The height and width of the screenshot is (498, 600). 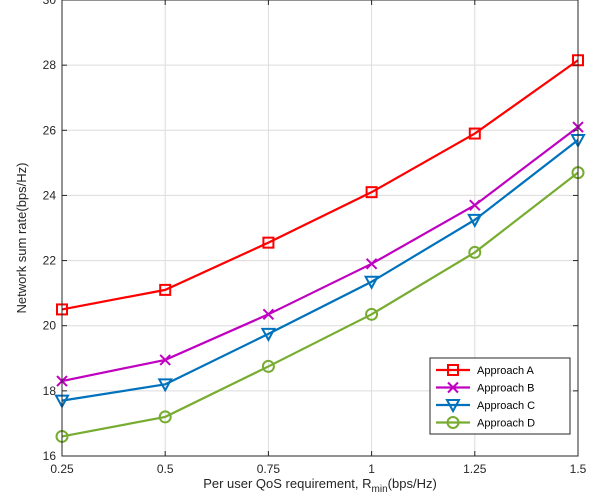 I want to click on y-tick-label: 22, so click(x=50, y=261).